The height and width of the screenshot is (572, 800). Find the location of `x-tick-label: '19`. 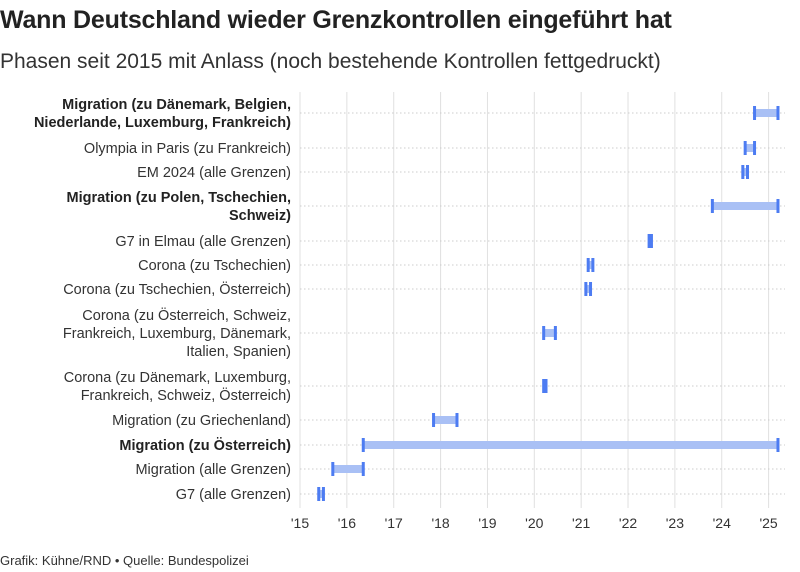

x-tick-label: '19 is located at coordinates (487, 523).